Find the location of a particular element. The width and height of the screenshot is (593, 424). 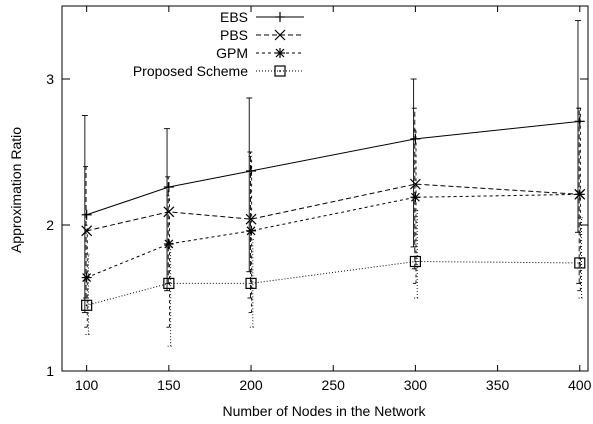

x-tick-label: 400 is located at coordinates (580, 385).